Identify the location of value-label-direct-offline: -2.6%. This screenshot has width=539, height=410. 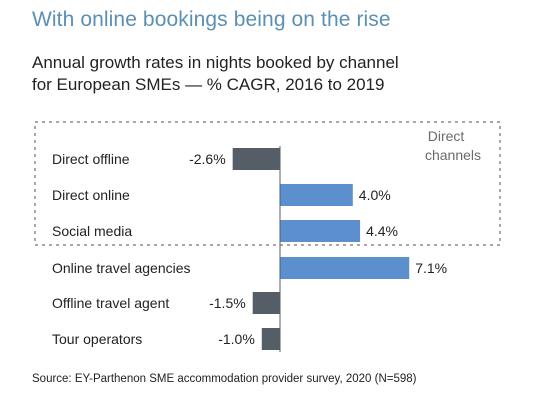
(207, 159).